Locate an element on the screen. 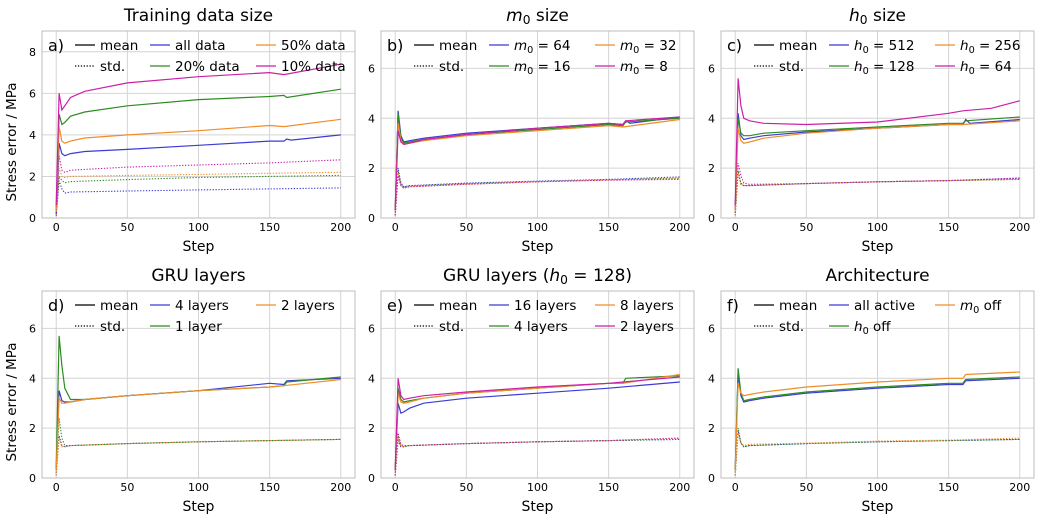 The width and height of the screenshot is (1040, 520). panel-label: a) is located at coordinates (56, 45).